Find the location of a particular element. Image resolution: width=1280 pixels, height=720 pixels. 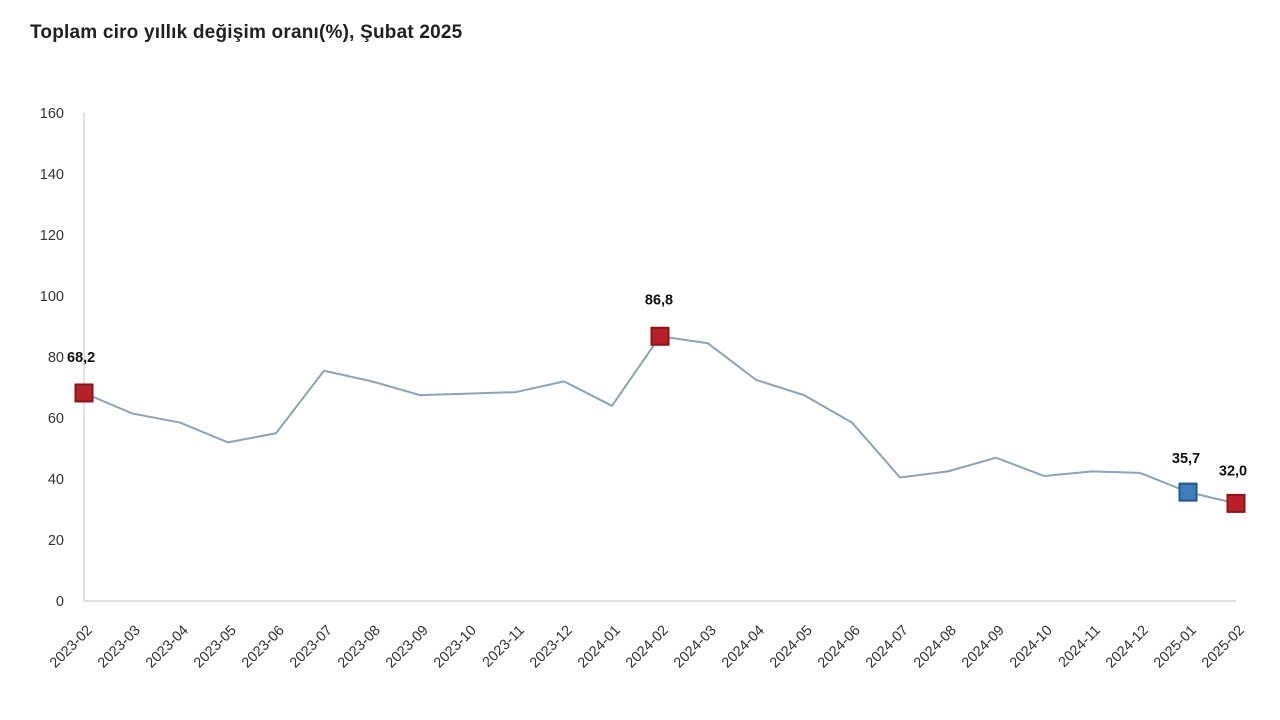

x-axis-tick-label: 2024-01 is located at coordinates (599, 647).